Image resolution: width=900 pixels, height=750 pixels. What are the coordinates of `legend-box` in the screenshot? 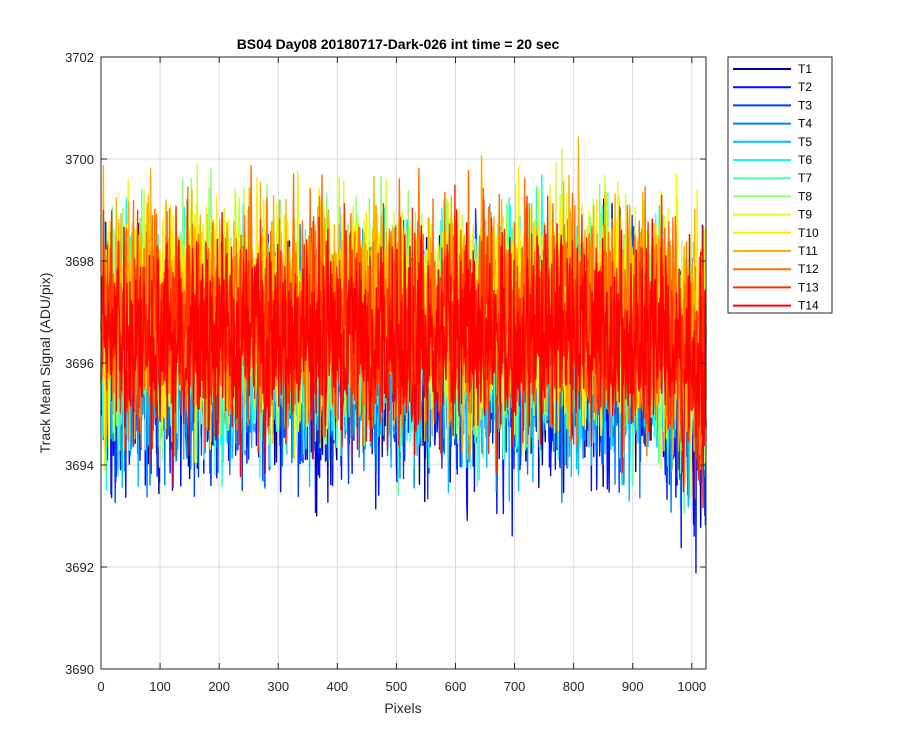 It's located at (780, 185).